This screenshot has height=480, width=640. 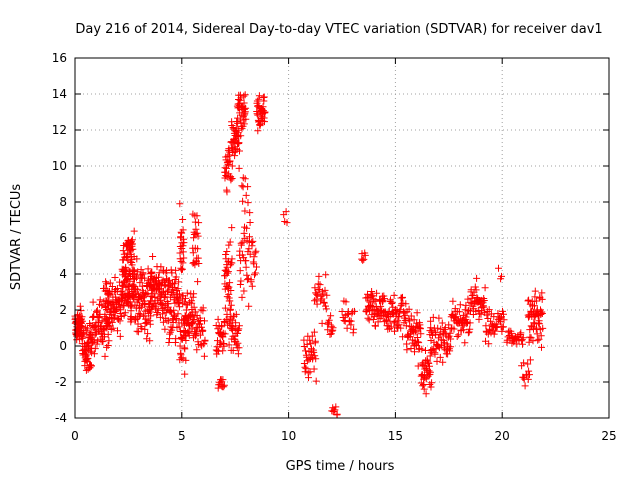 I want to click on x-tick-labels: 0 5 10 15 20 25, so click(x=343, y=436).